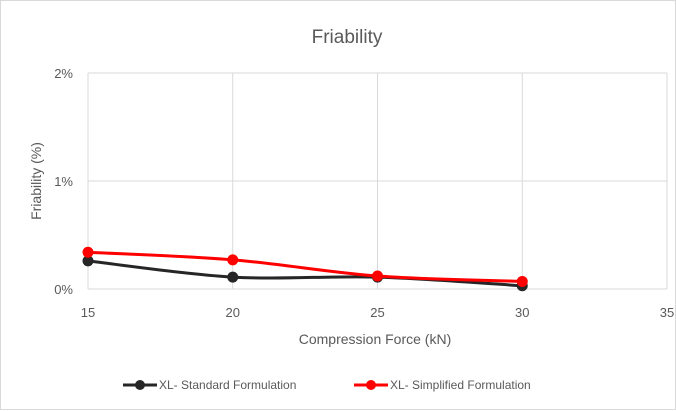 The width and height of the screenshot is (676, 411). I want to click on legend-item: XL- Standard Formulation, so click(209, 385).